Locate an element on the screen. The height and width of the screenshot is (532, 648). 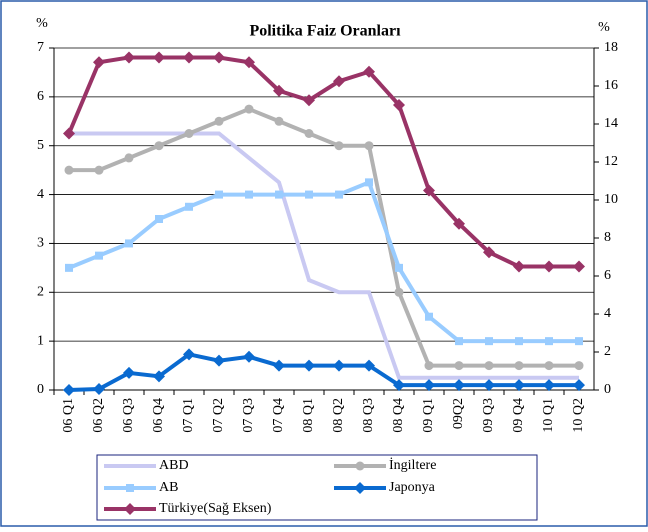
y-tick-label: 6 is located at coordinates (40, 96).